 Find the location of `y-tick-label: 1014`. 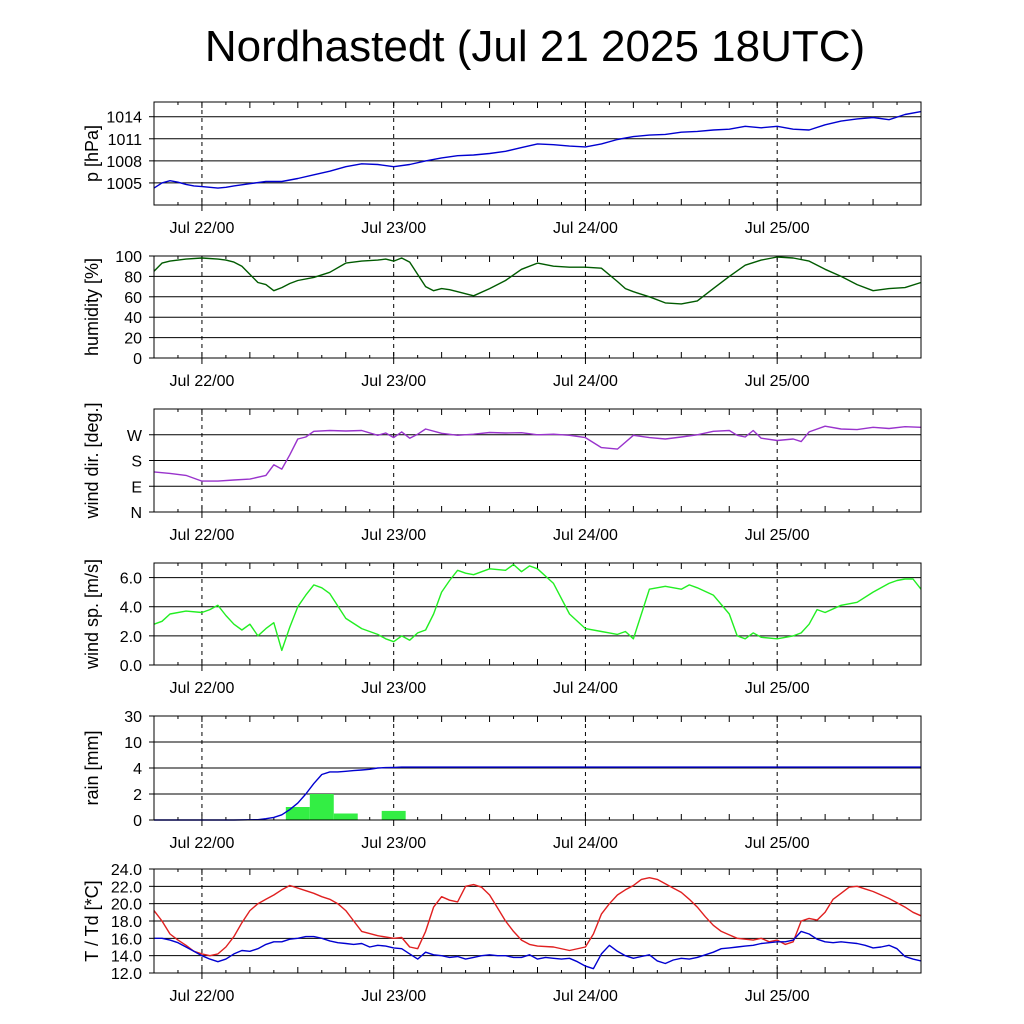

y-tick-label: 1014 is located at coordinates (124, 118).